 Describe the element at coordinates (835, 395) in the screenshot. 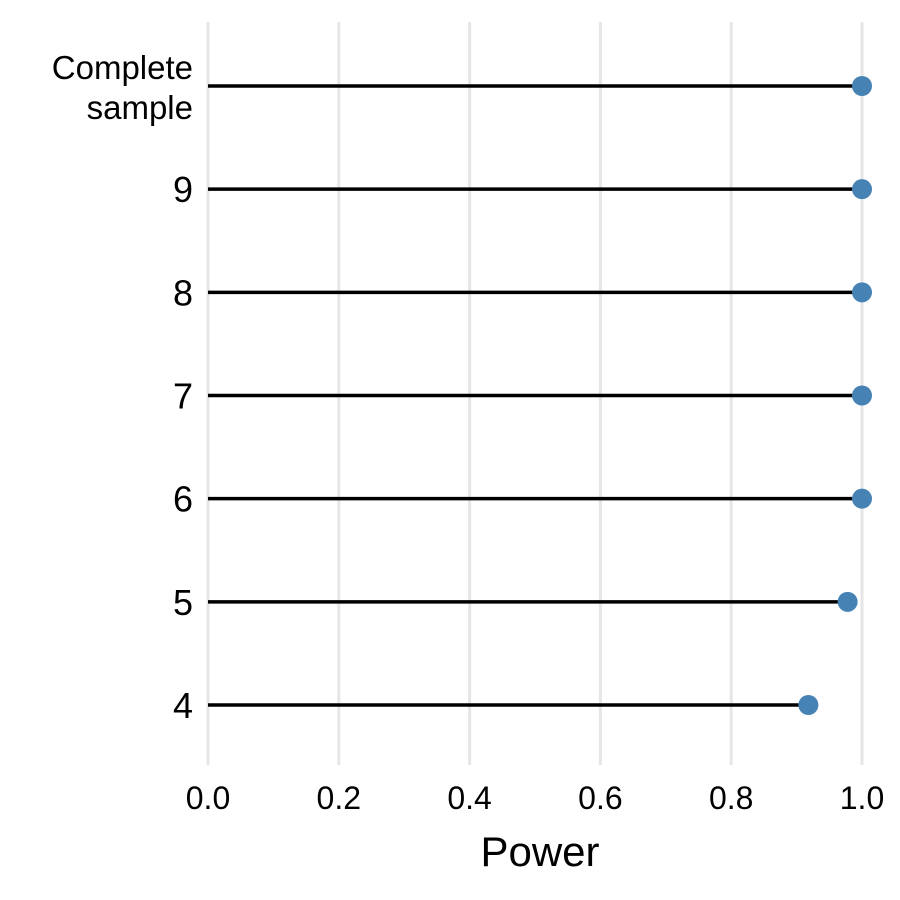

I see `points` at that location.